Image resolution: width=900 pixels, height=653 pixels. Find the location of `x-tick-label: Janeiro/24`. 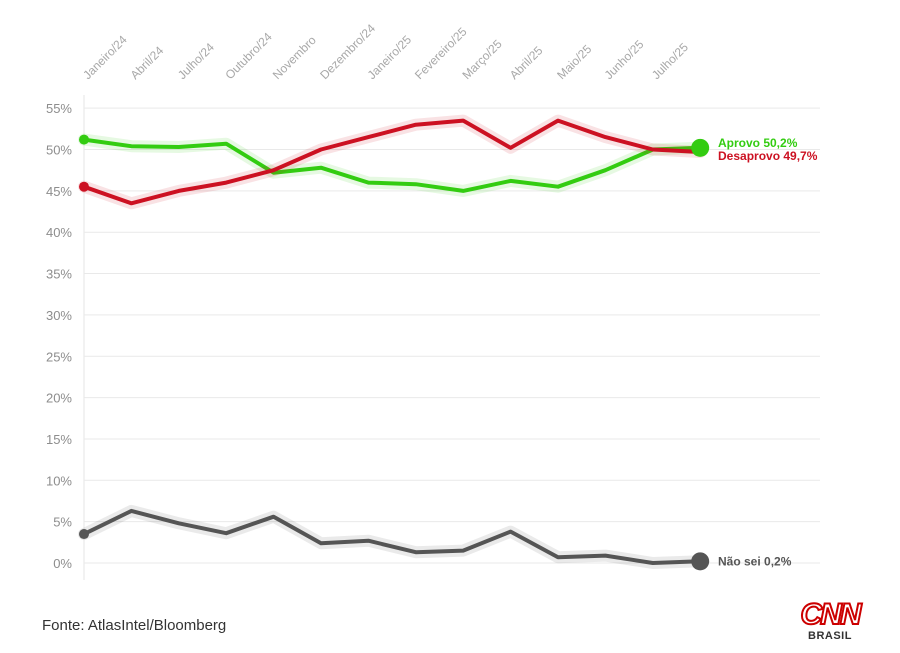

x-tick-label: Janeiro/24 is located at coordinates (105, 57).